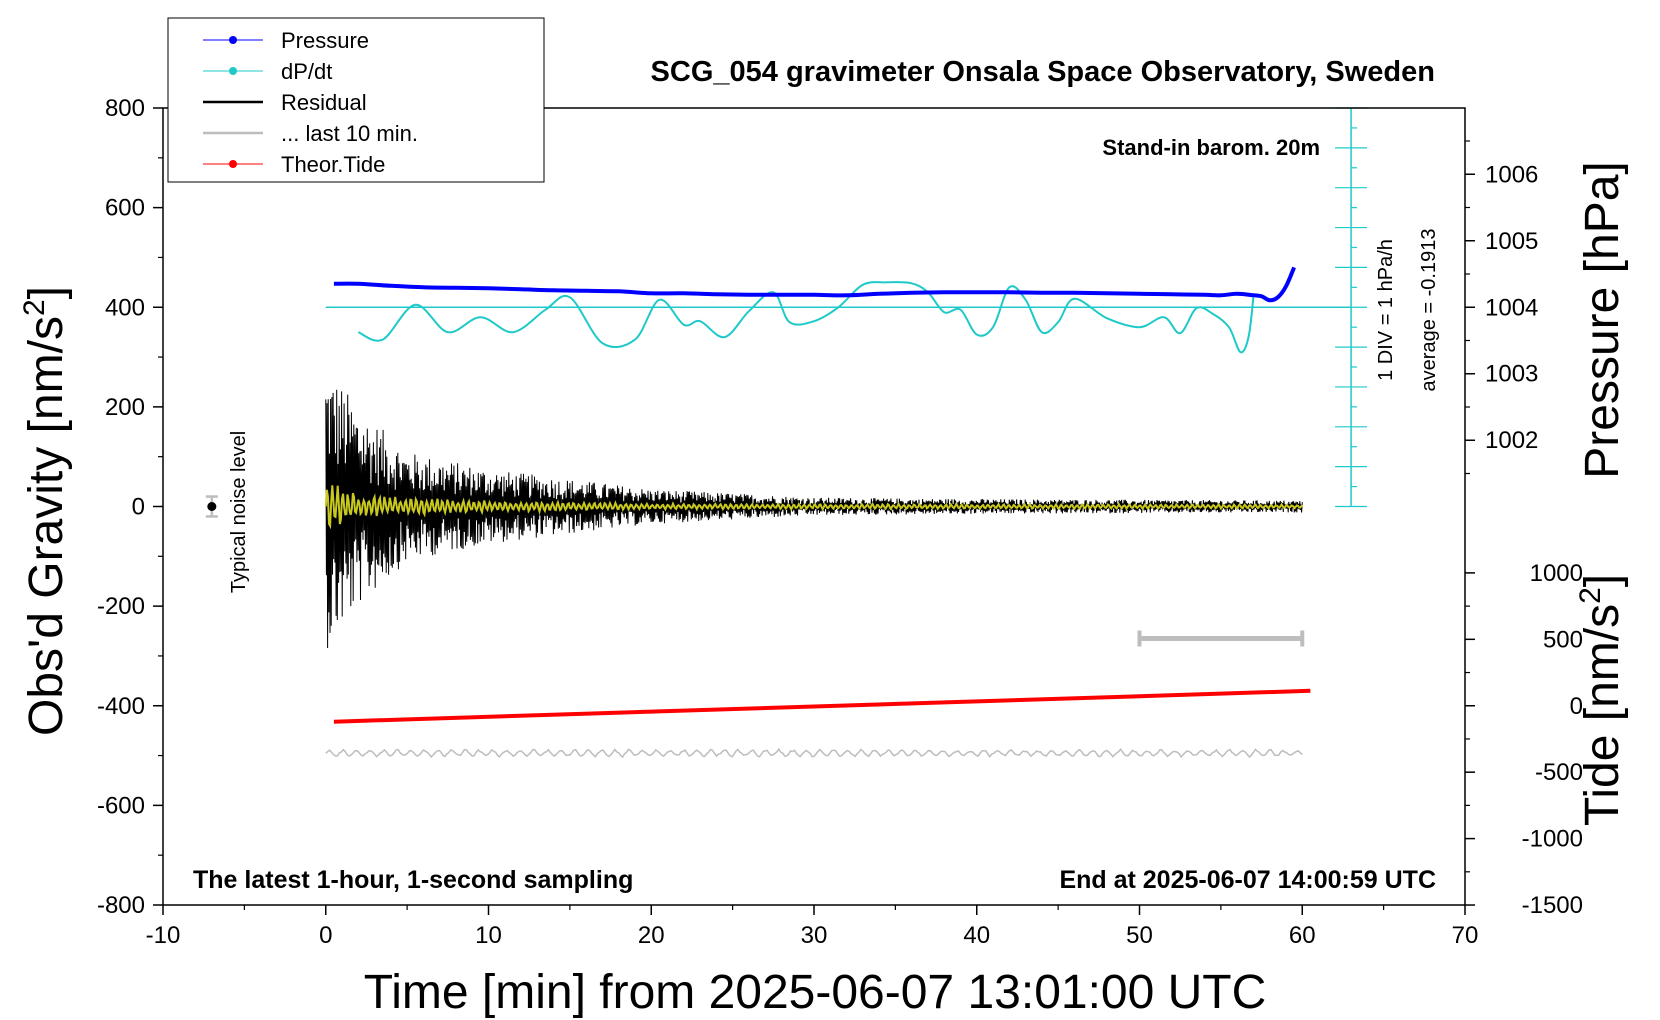  What do you see at coordinates (1552, 905) in the screenshot?
I see `tide-tick-label: -1500` at bounding box center [1552, 905].